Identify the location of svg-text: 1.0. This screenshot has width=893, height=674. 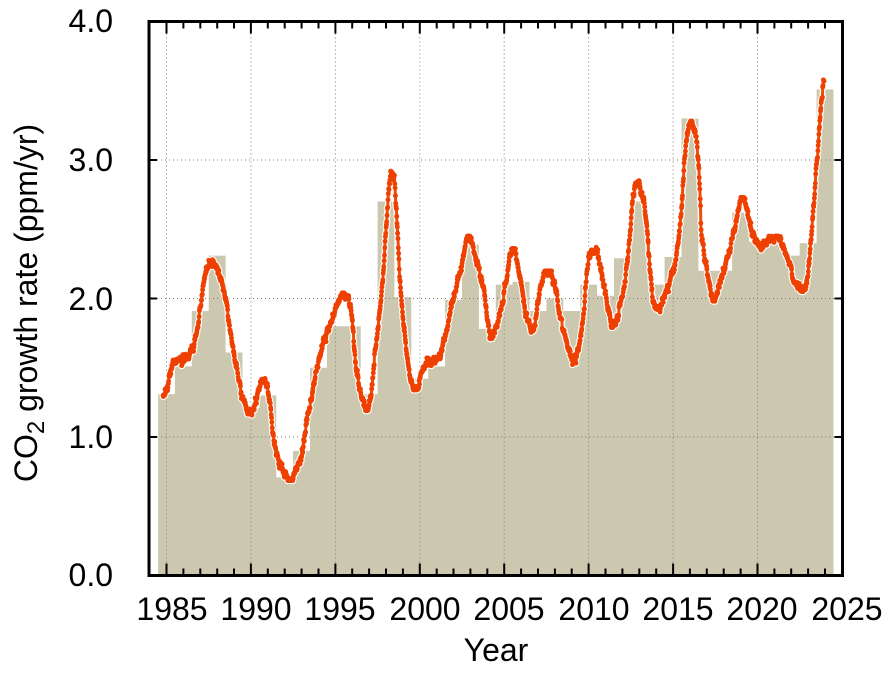
(91, 437).